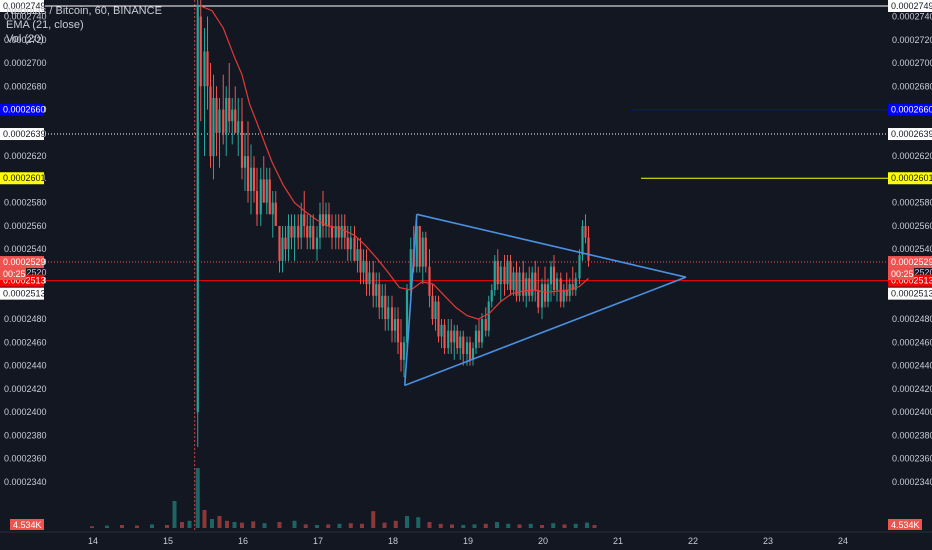 The width and height of the screenshot is (932, 550). I want to click on y-tick-right-0: 0.0002740, so click(912, 16).